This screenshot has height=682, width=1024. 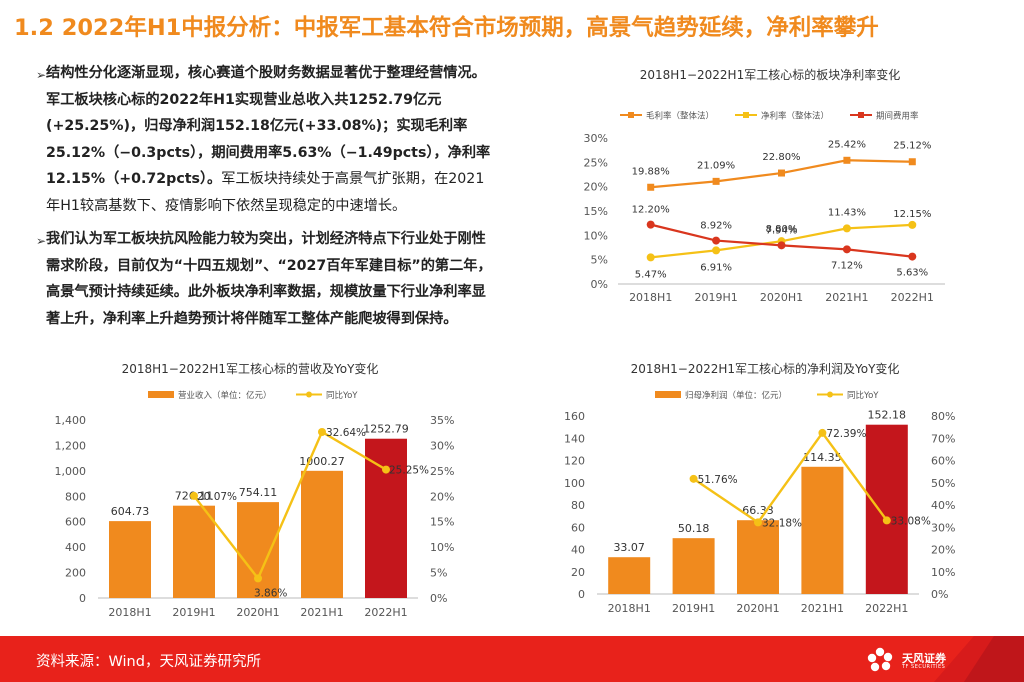 What do you see at coordinates (225, 395) in the screenshot?
I see `legend-label: 营业收入（单位：亿元）` at bounding box center [225, 395].